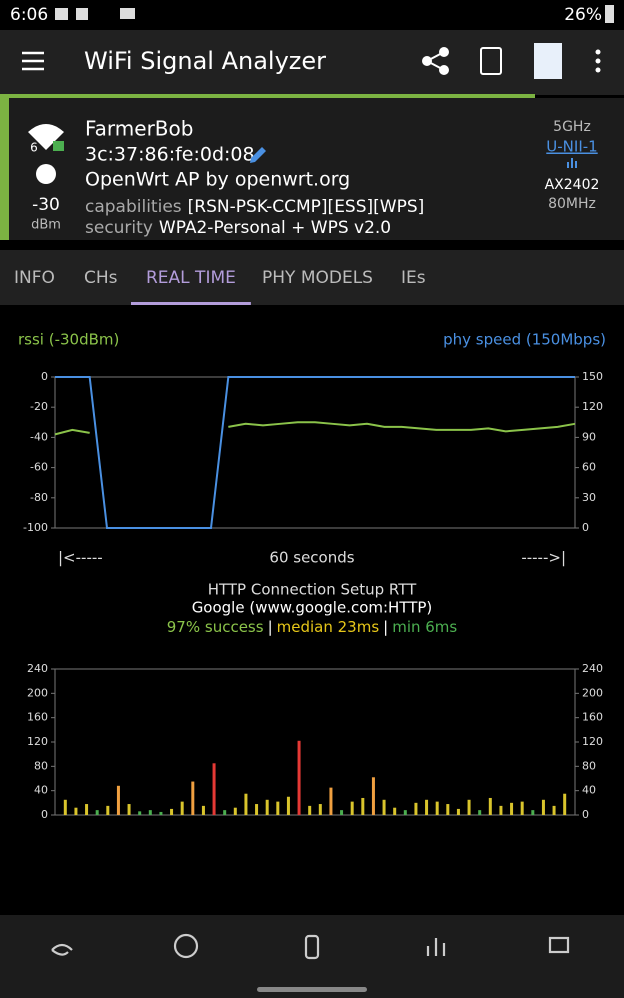 The width and height of the screenshot is (624, 998). What do you see at coordinates (572, 163) in the screenshot?
I see `channel-icon` at bounding box center [572, 163].